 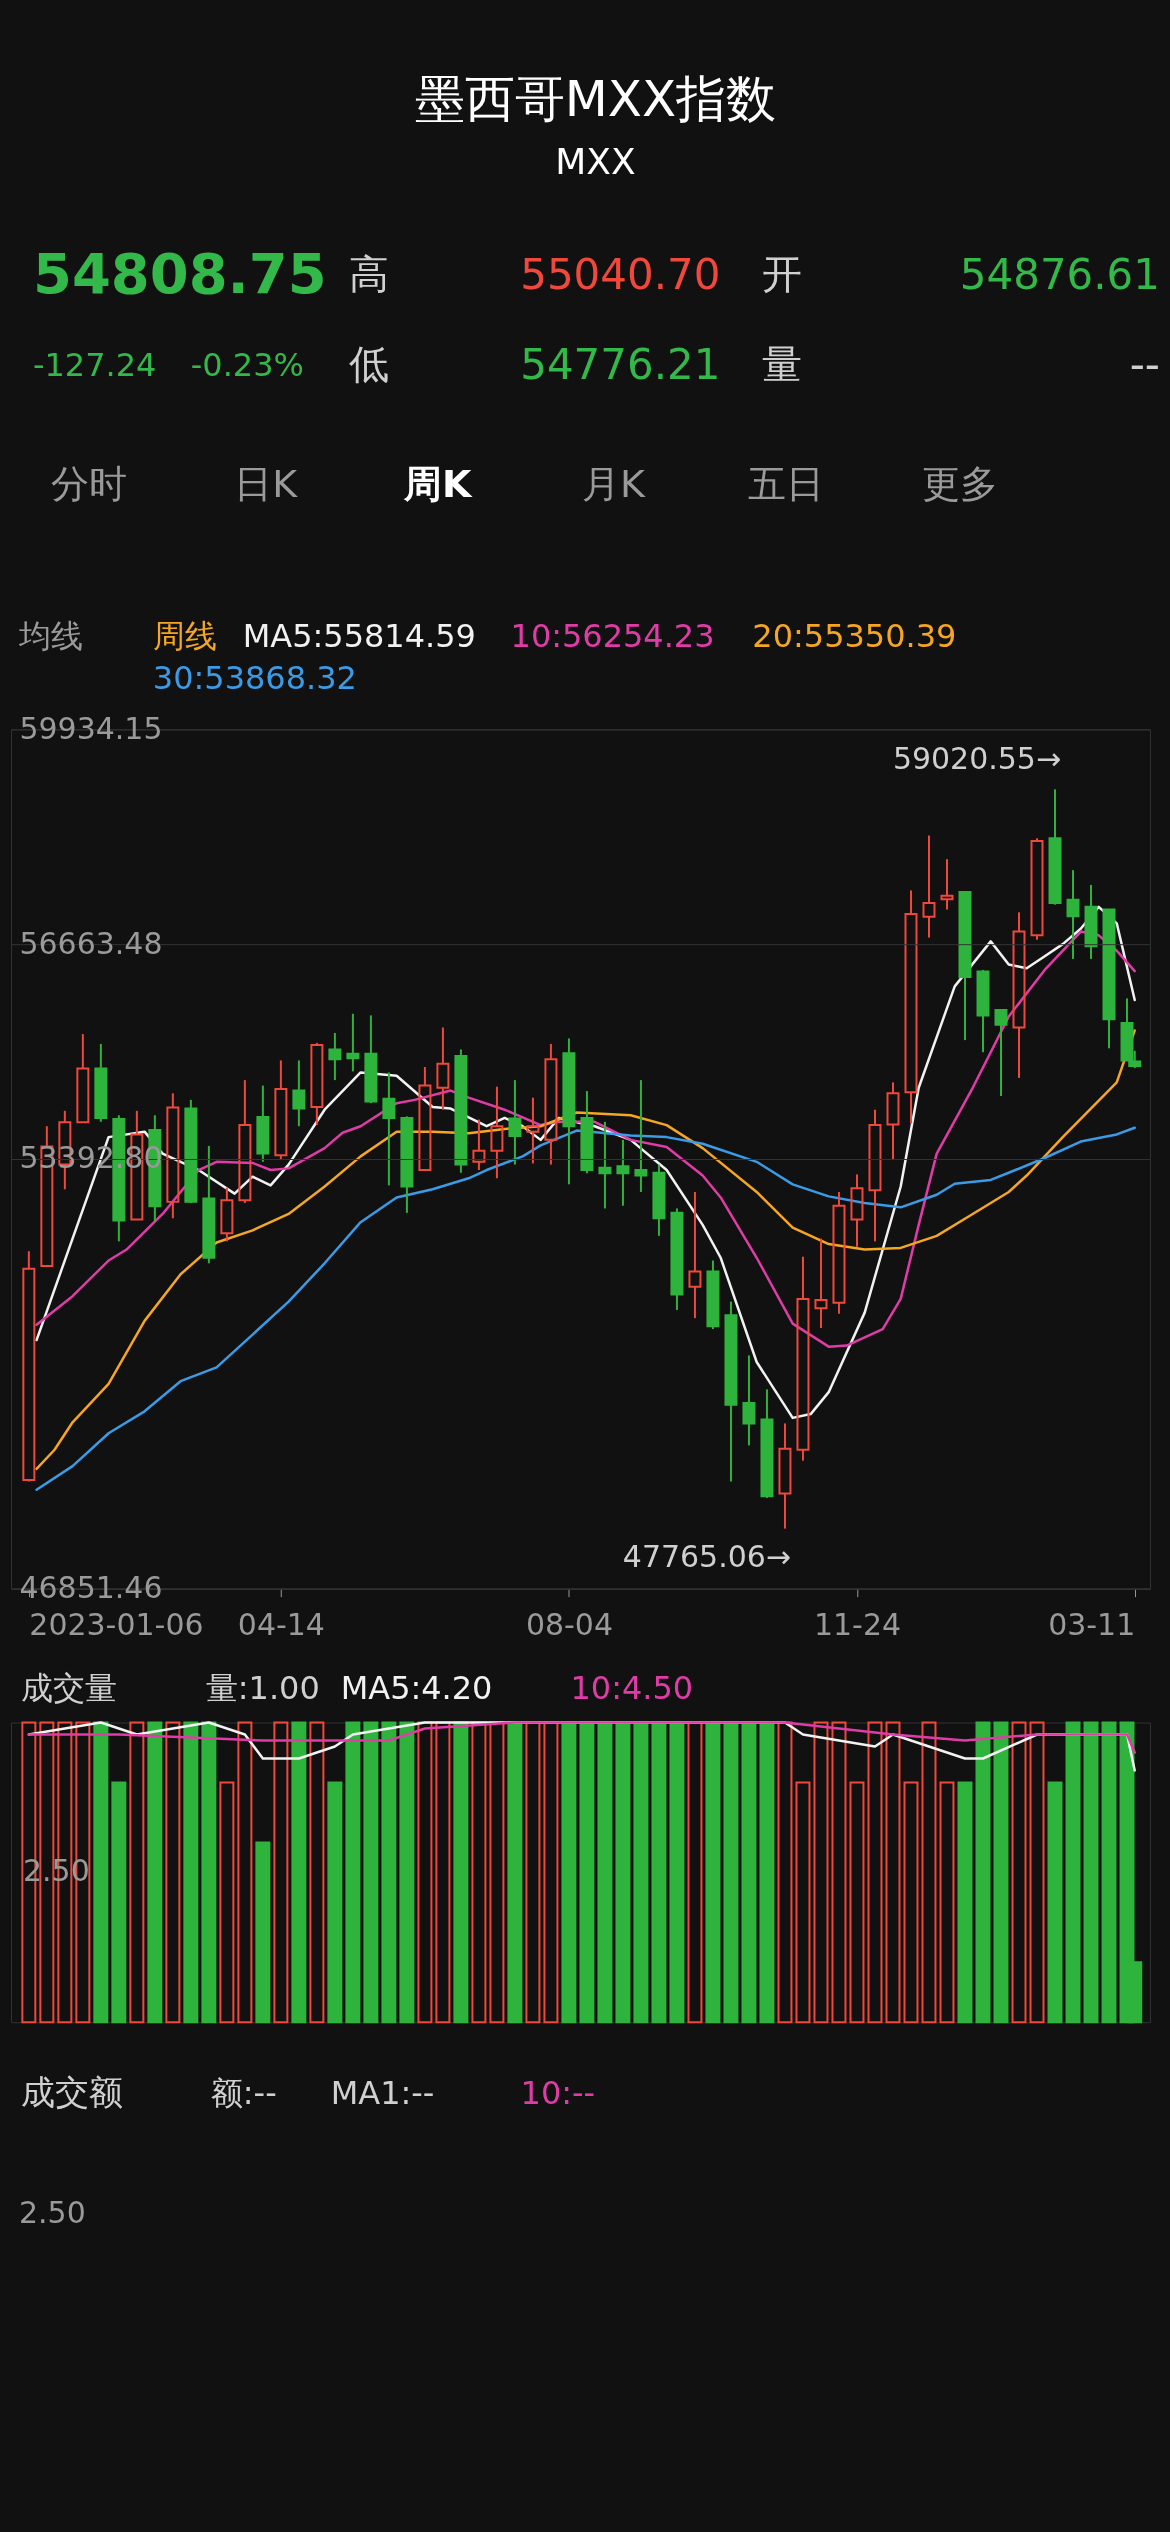 I want to click on text: -127.24, so click(x=94, y=364).